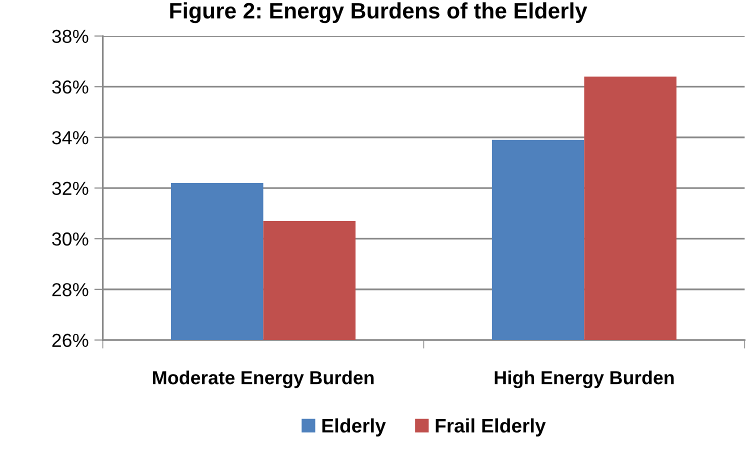  Describe the element at coordinates (70, 289) in the screenshot. I see `y-tick-label: 28%` at that location.